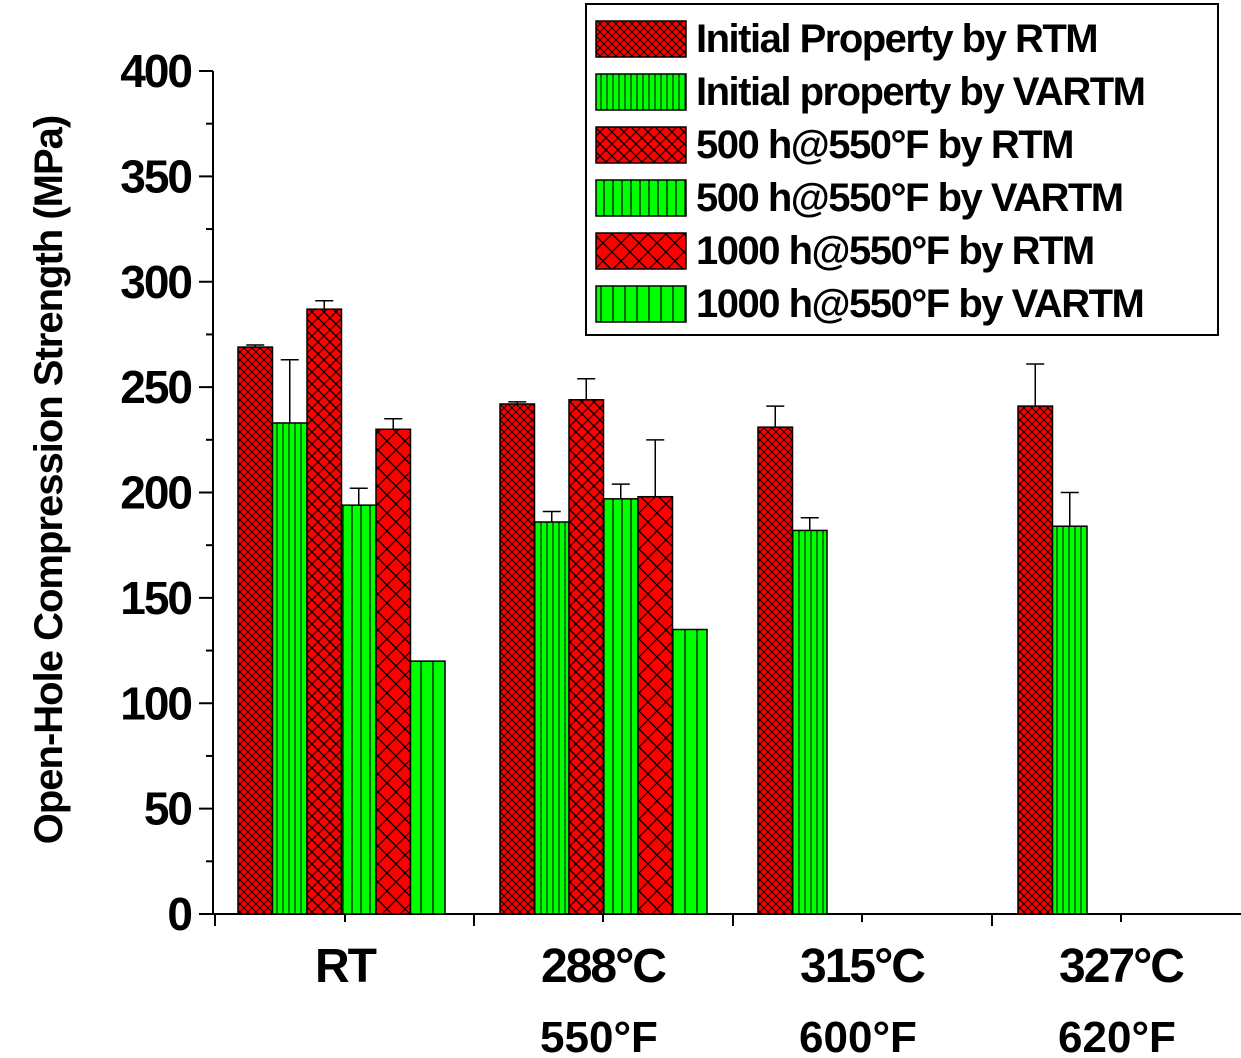  What do you see at coordinates (155, 71) in the screenshot?
I see `y-tick-label: 400` at bounding box center [155, 71].